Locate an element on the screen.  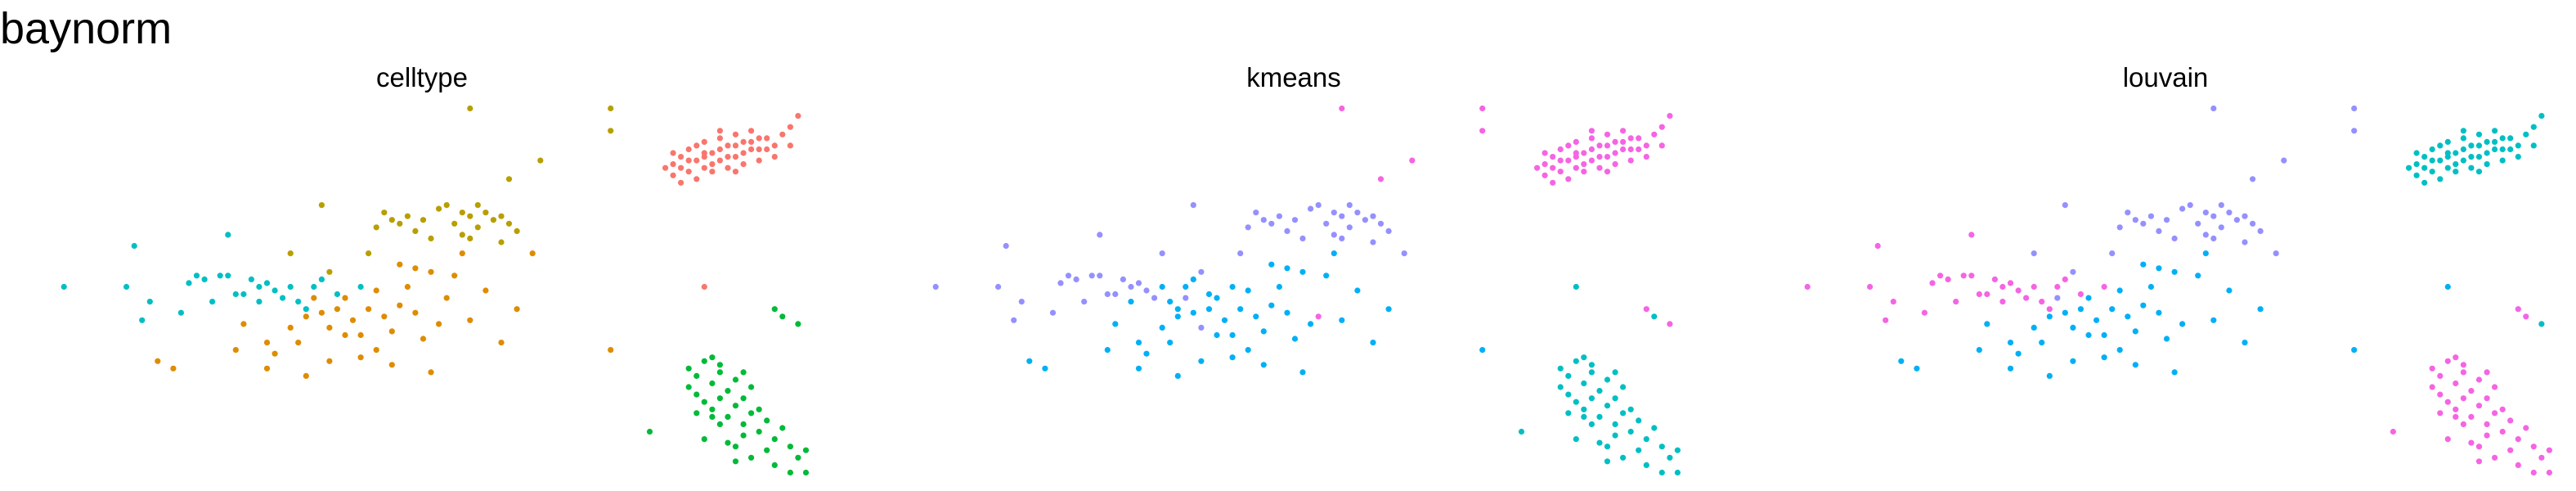
panel-title-celltype: celltype is located at coordinates (422, 77).